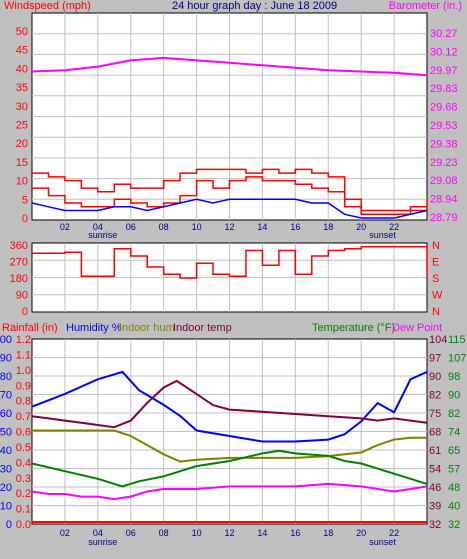 The height and width of the screenshot is (559, 467). I want to click on indoor-temp-tick-label: 32, so click(454, 525).